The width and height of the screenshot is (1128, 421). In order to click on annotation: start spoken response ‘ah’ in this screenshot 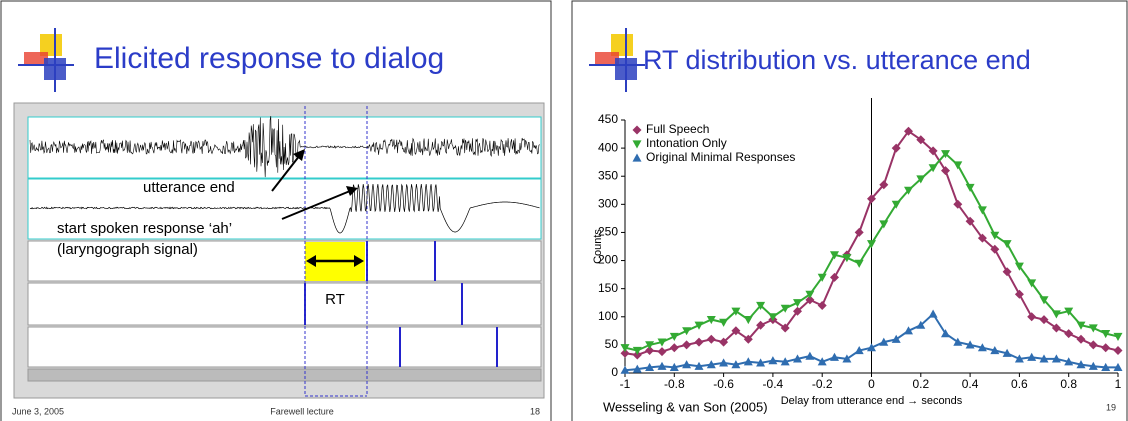, I will do `click(144, 228)`.